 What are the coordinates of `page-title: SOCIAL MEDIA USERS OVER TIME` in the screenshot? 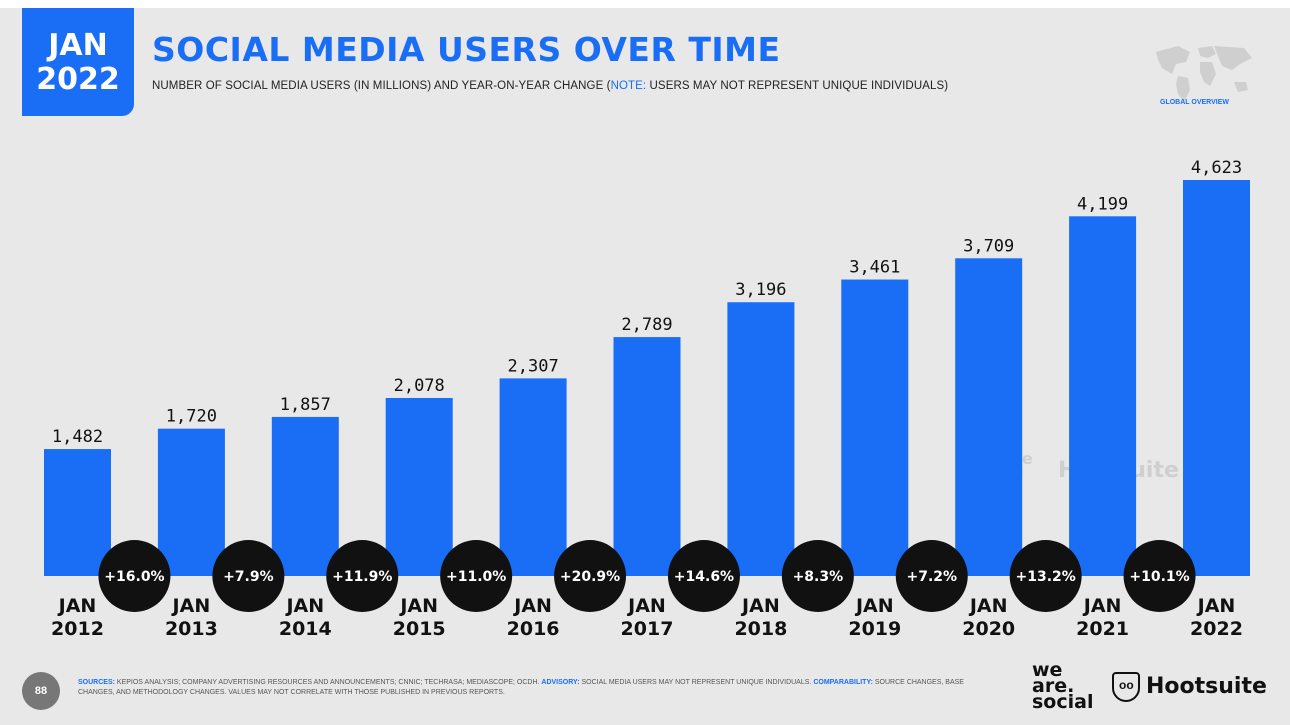 It's located at (466, 49).